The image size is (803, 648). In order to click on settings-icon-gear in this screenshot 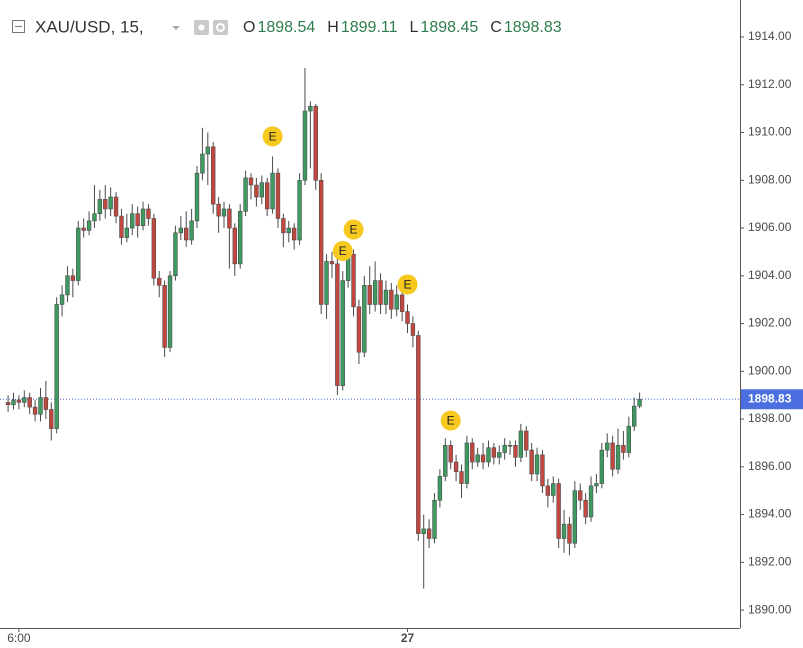, I will do `click(220, 27)`.